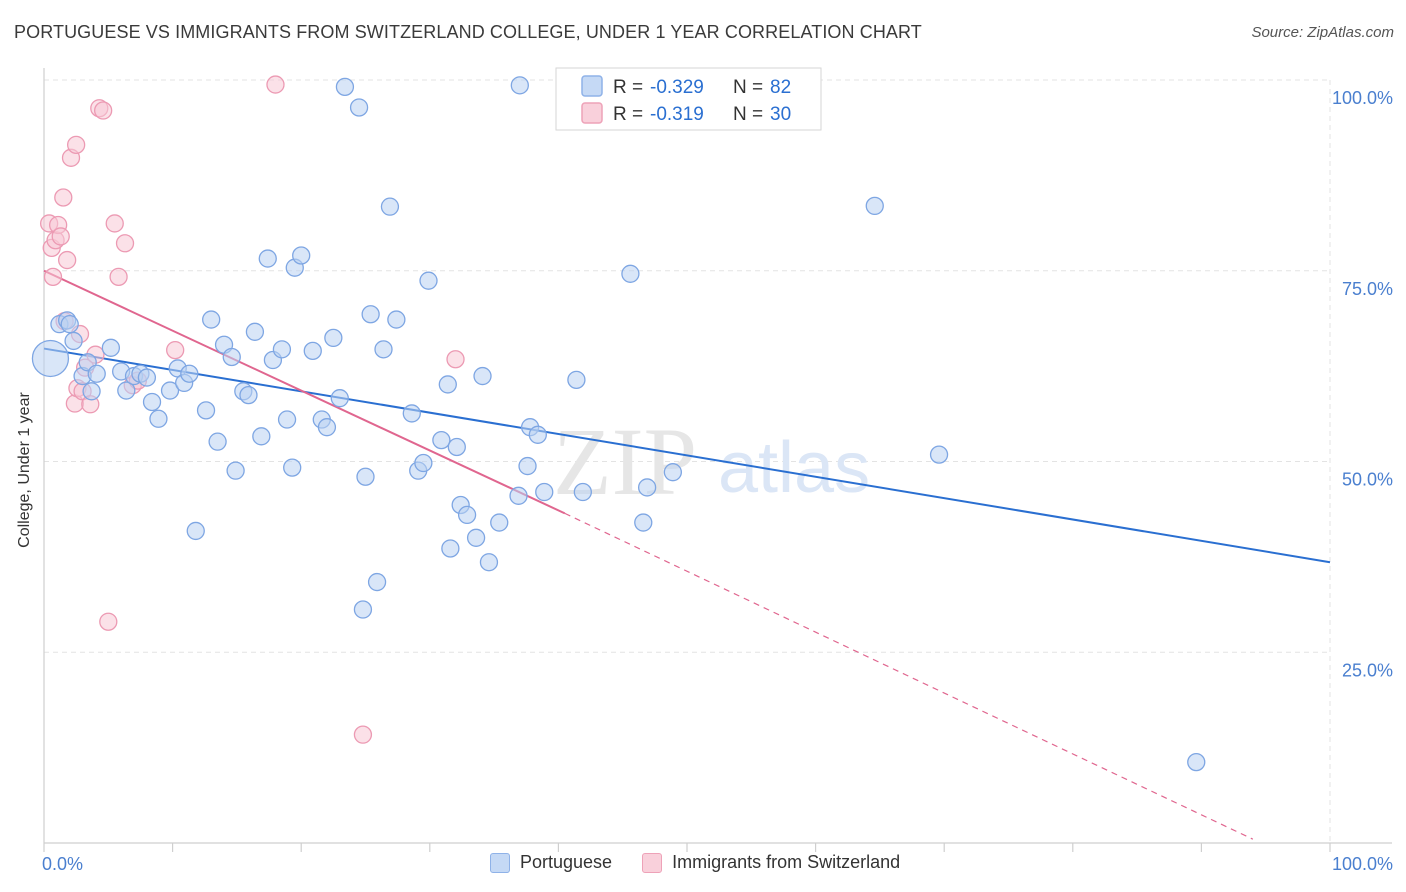 Image resolution: width=1406 pixels, height=892 pixels. I want to click on x-tick-label-min: 0.0%, so click(62, 864).